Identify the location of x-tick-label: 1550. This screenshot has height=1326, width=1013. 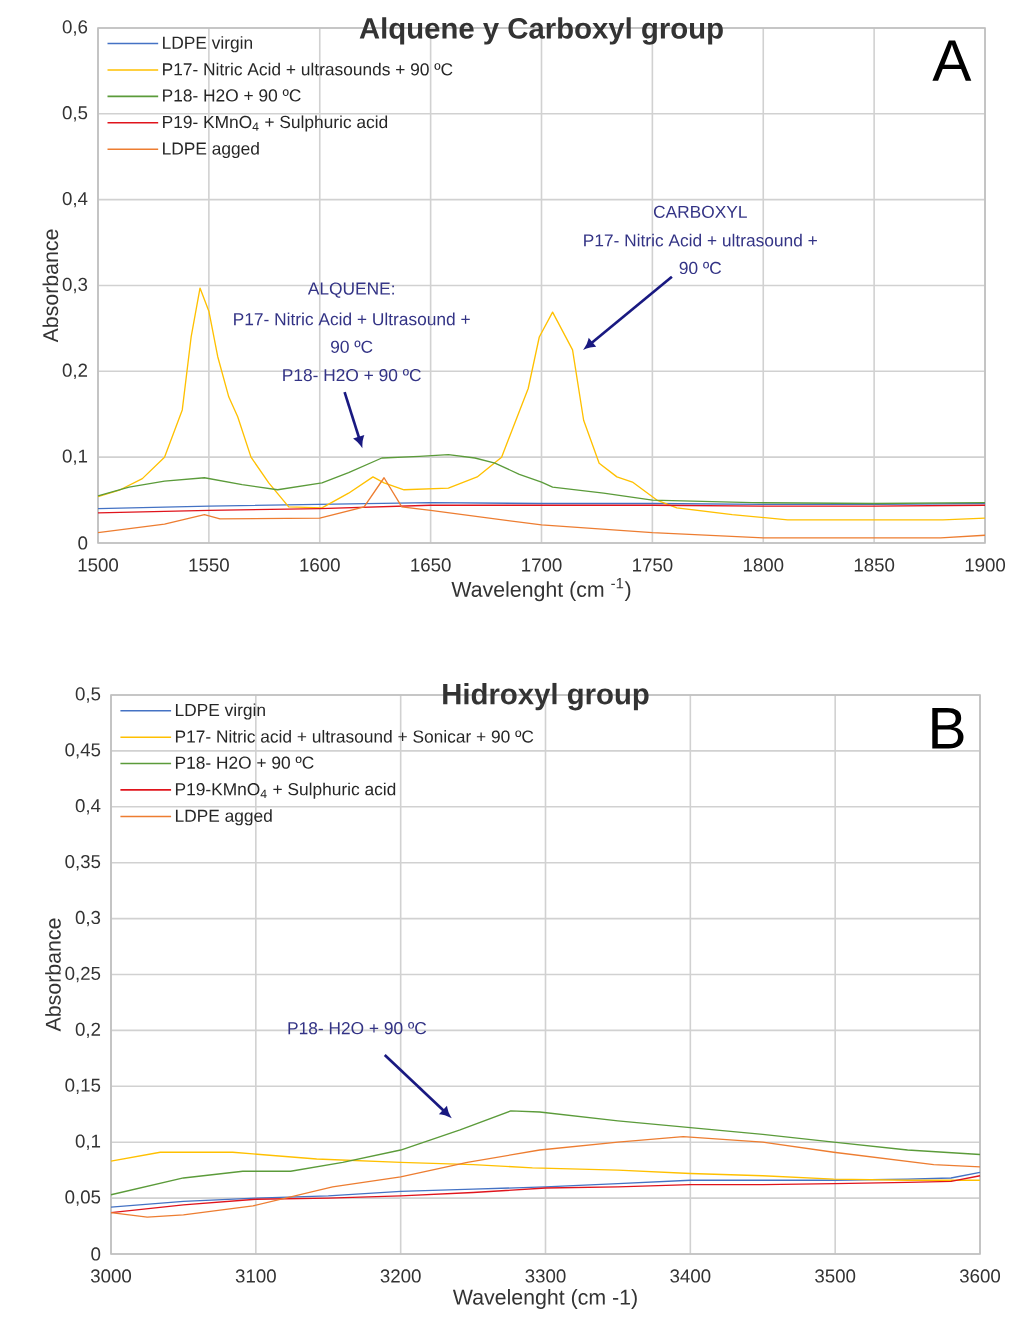
(209, 565).